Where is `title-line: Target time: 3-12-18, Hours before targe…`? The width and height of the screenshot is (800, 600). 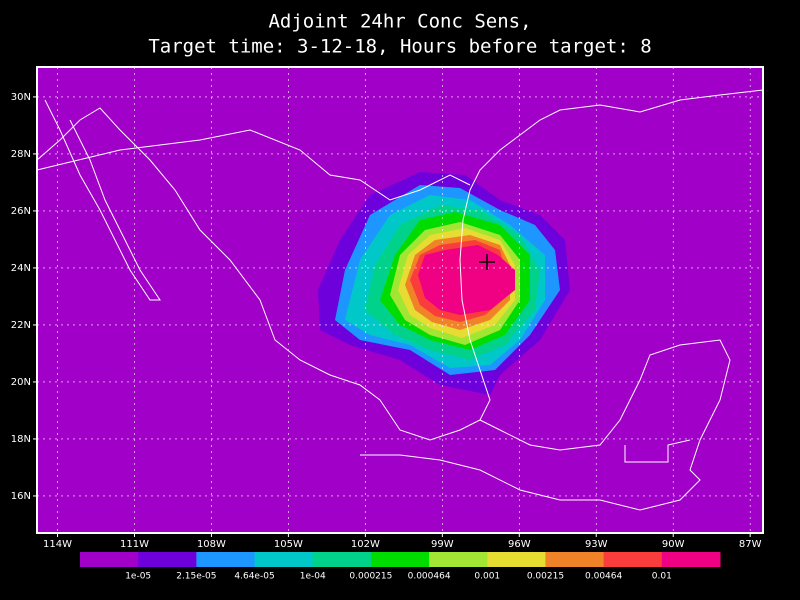
title-line: Target time: 3-12-18, Hours before targe… is located at coordinates (399, 47).